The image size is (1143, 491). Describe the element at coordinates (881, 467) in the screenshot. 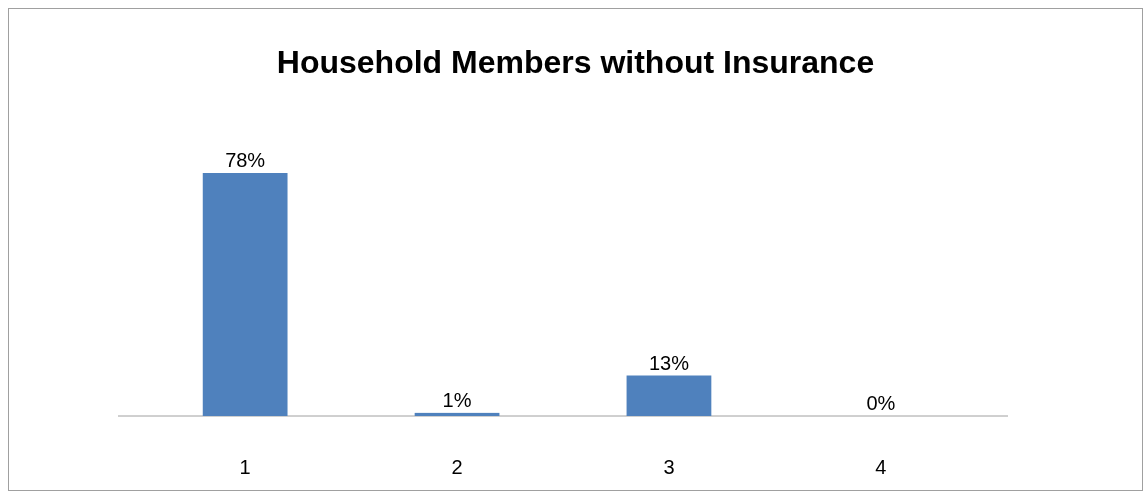

I see `x-tick-label: 4` at that location.